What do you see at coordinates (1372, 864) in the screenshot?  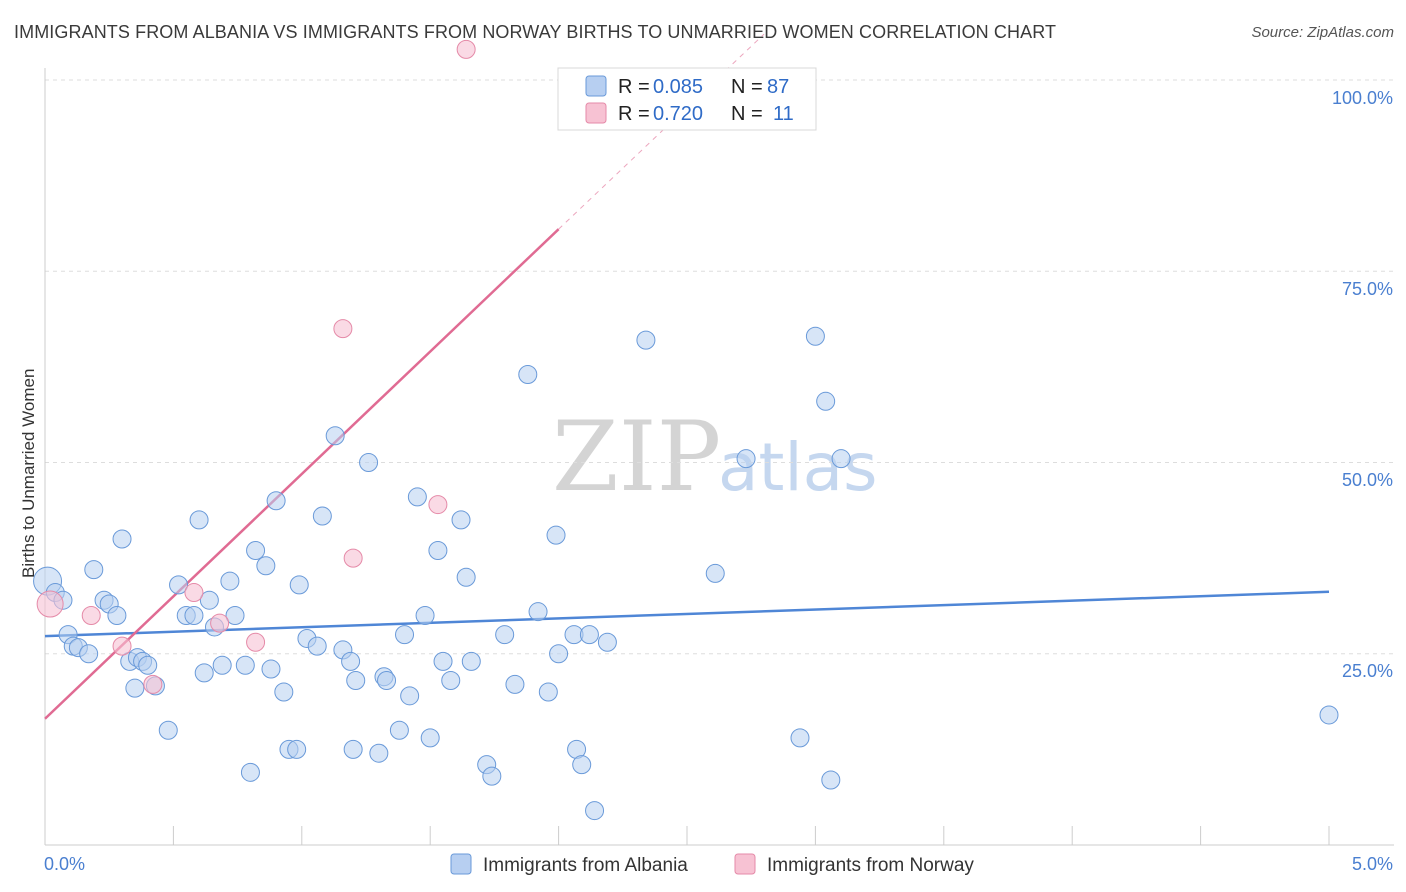 I see `x-tick-label: 5.0%` at bounding box center [1372, 864].